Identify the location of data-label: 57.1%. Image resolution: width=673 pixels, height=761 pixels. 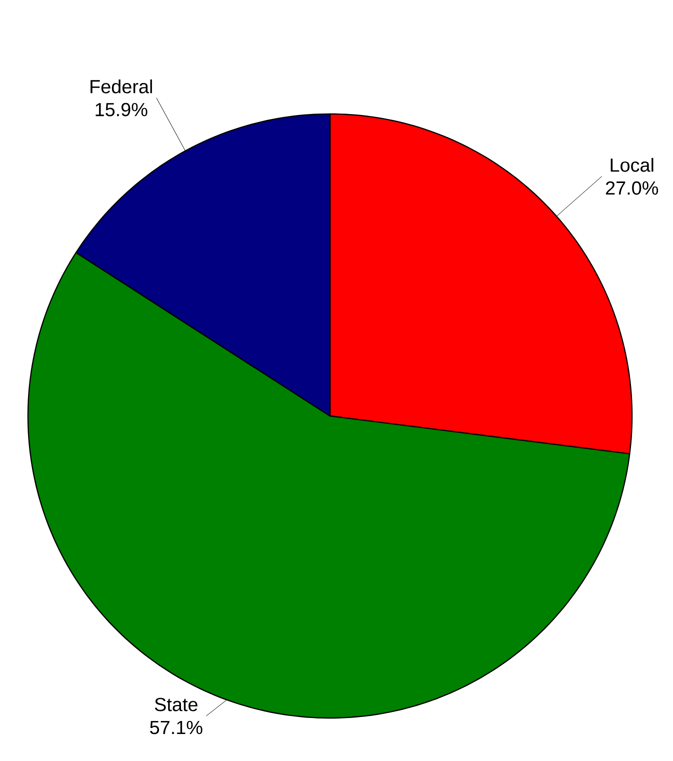
(176, 727).